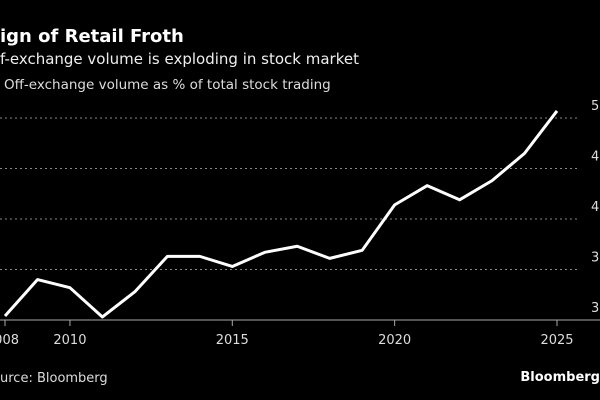  What do you see at coordinates (595, 106) in the screenshot?
I see `y-tick-label: 50` at bounding box center [595, 106].